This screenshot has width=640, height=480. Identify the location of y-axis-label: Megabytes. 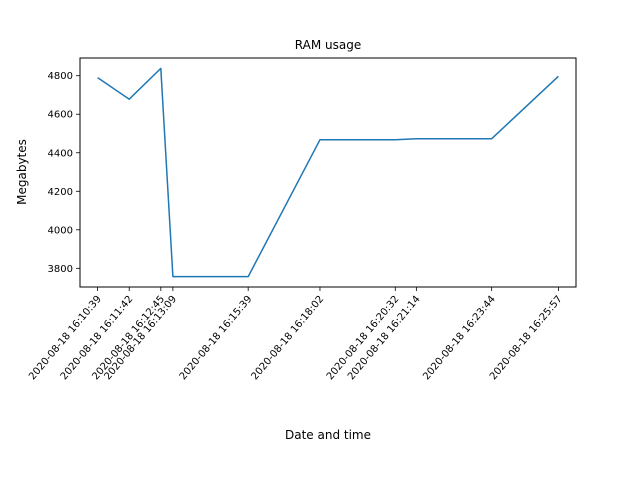
(22, 172).